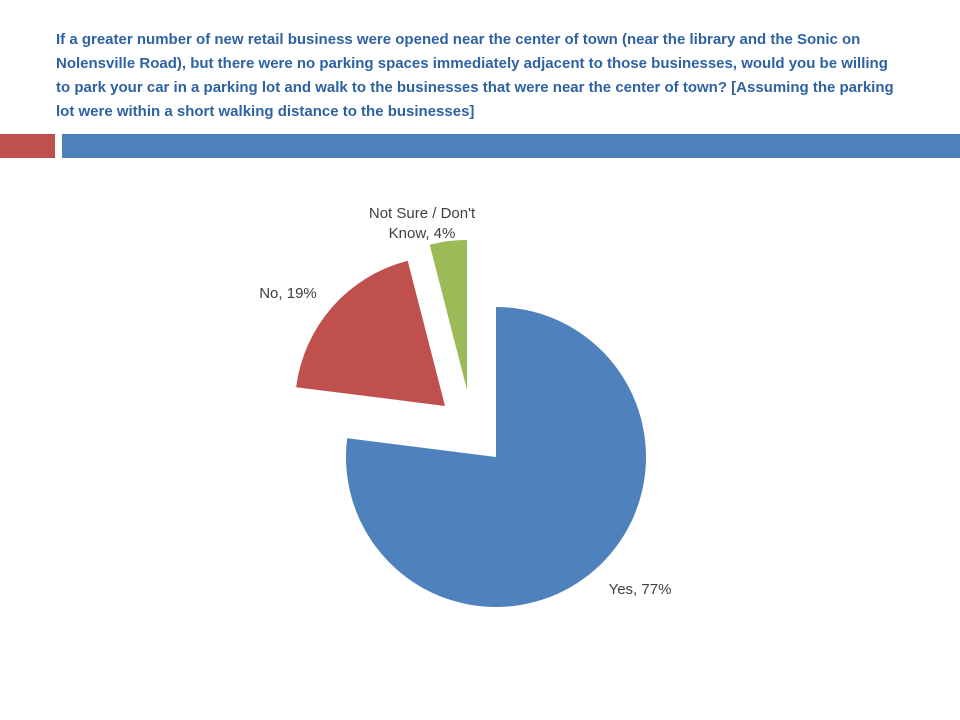 This screenshot has height=720, width=960. What do you see at coordinates (448, 315) in the screenshot?
I see `pie-slice-not-sure-don-t-know` at bounding box center [448, 315].